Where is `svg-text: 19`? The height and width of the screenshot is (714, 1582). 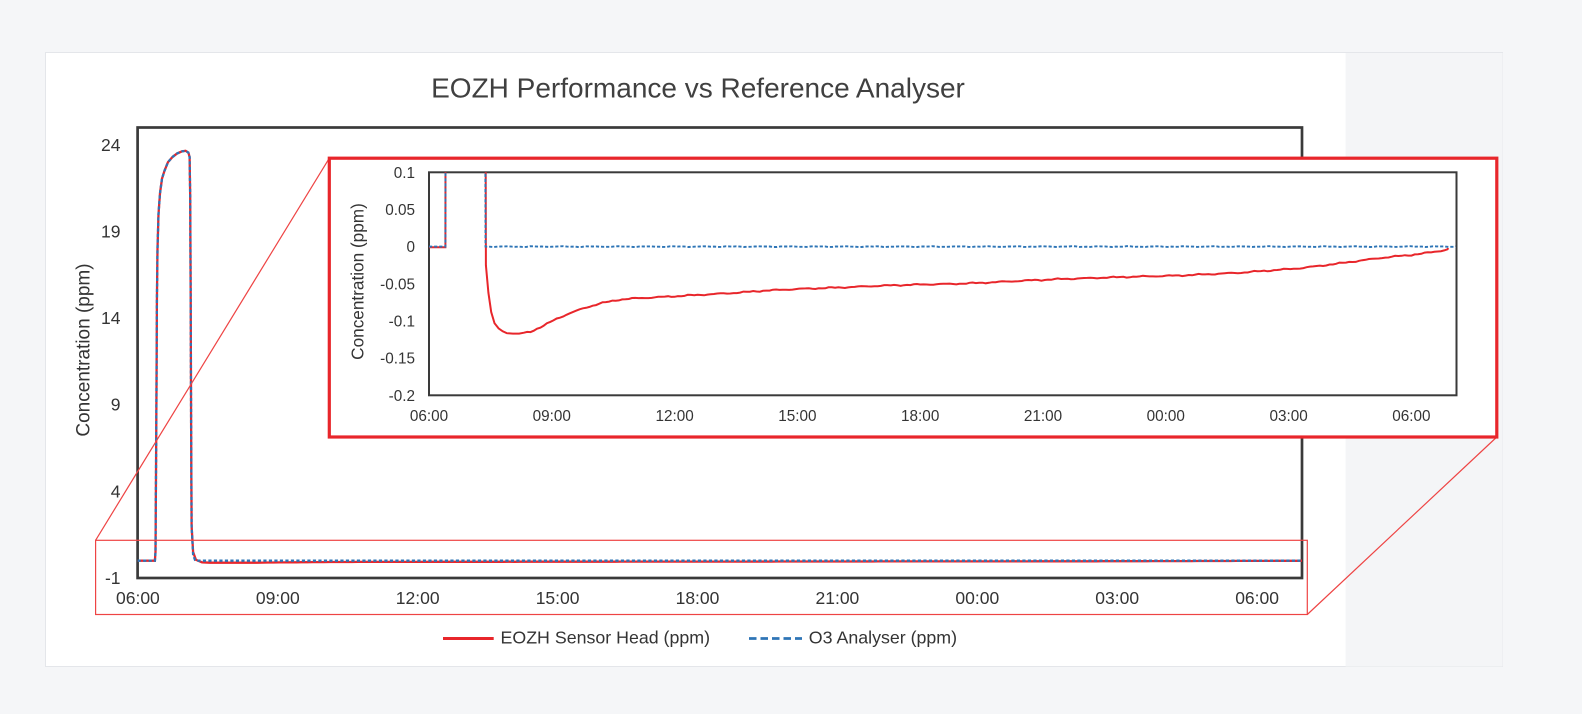
svg-text: 19 is located at coordinates (110, 231).